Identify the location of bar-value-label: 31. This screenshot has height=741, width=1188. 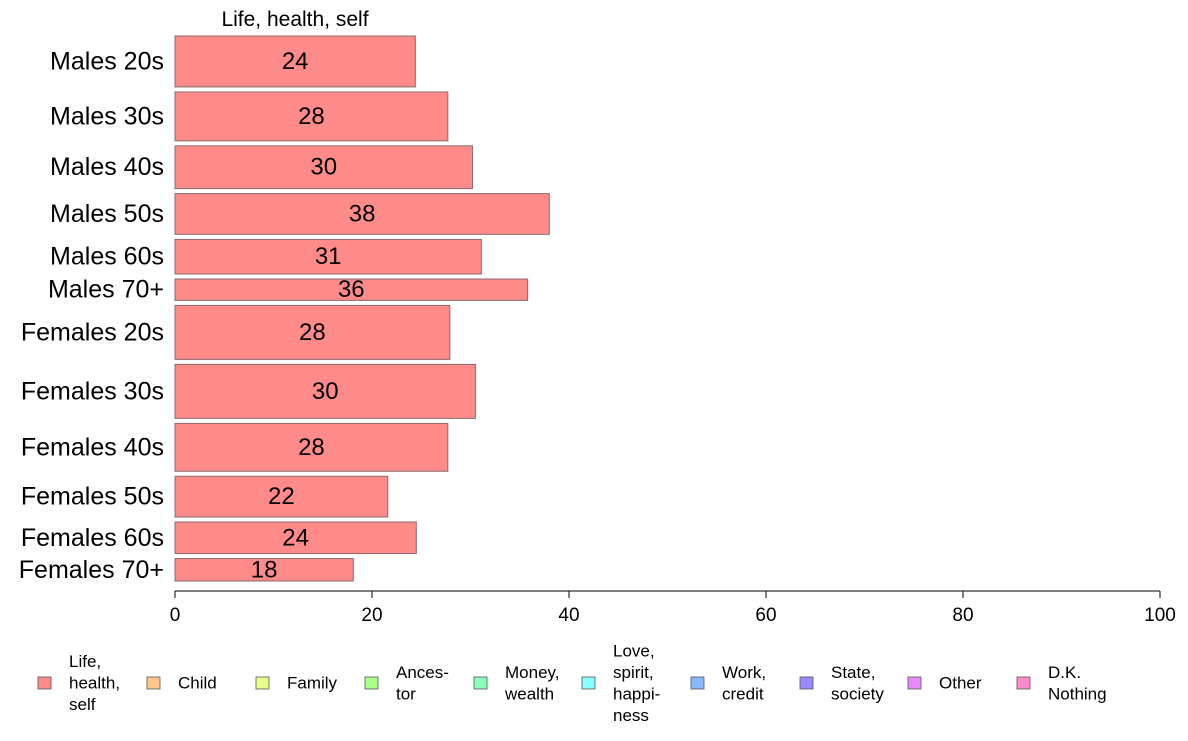
(328, 256).